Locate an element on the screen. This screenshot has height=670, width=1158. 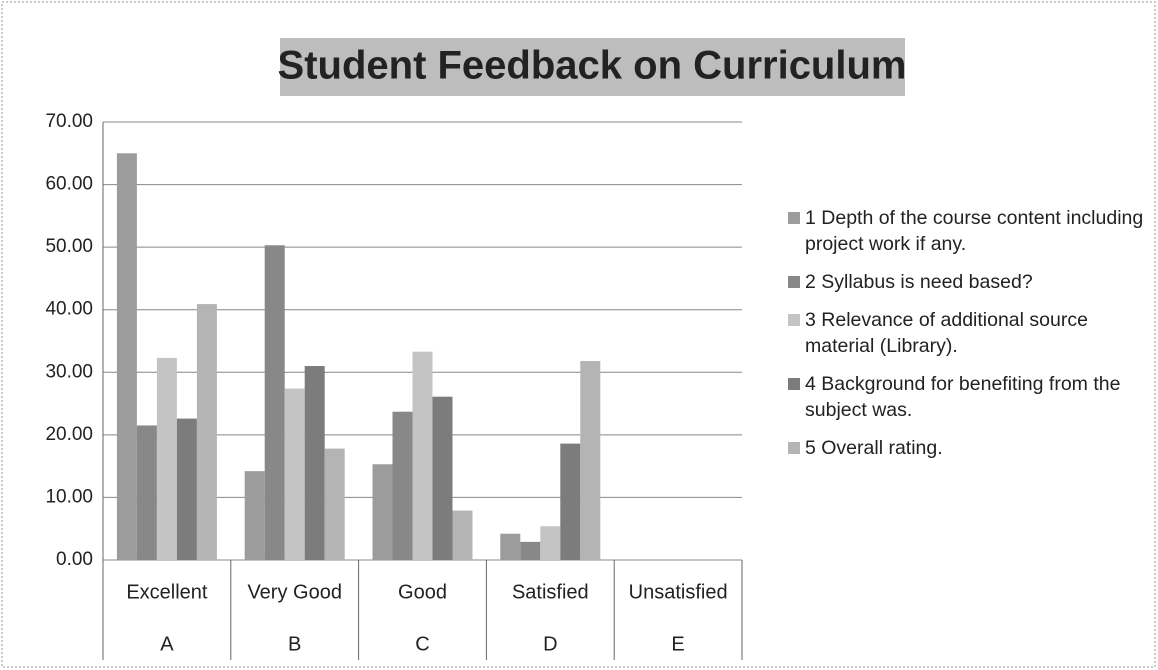
x-tick-letter: B is located at coordinates (294, 644).